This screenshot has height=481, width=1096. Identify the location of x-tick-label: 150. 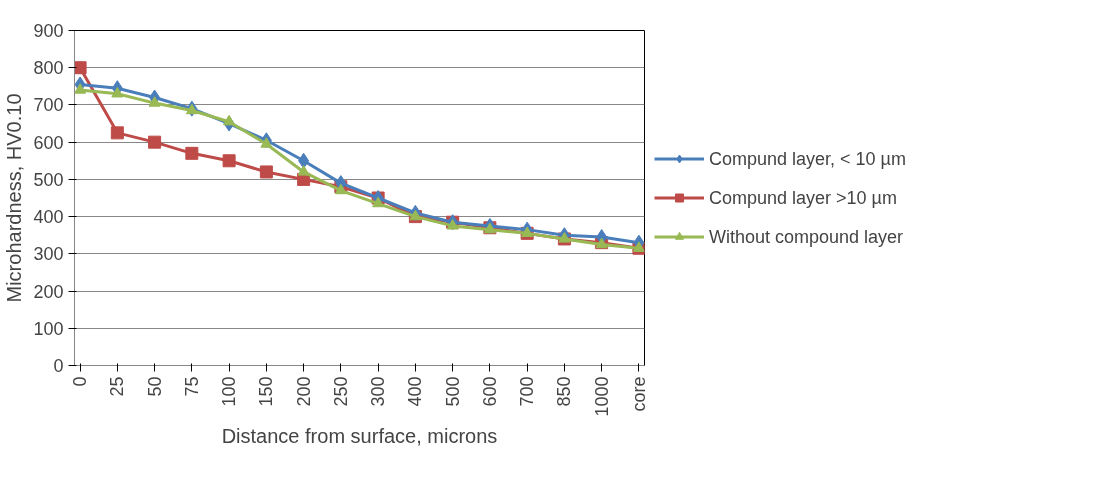
(266, 391).